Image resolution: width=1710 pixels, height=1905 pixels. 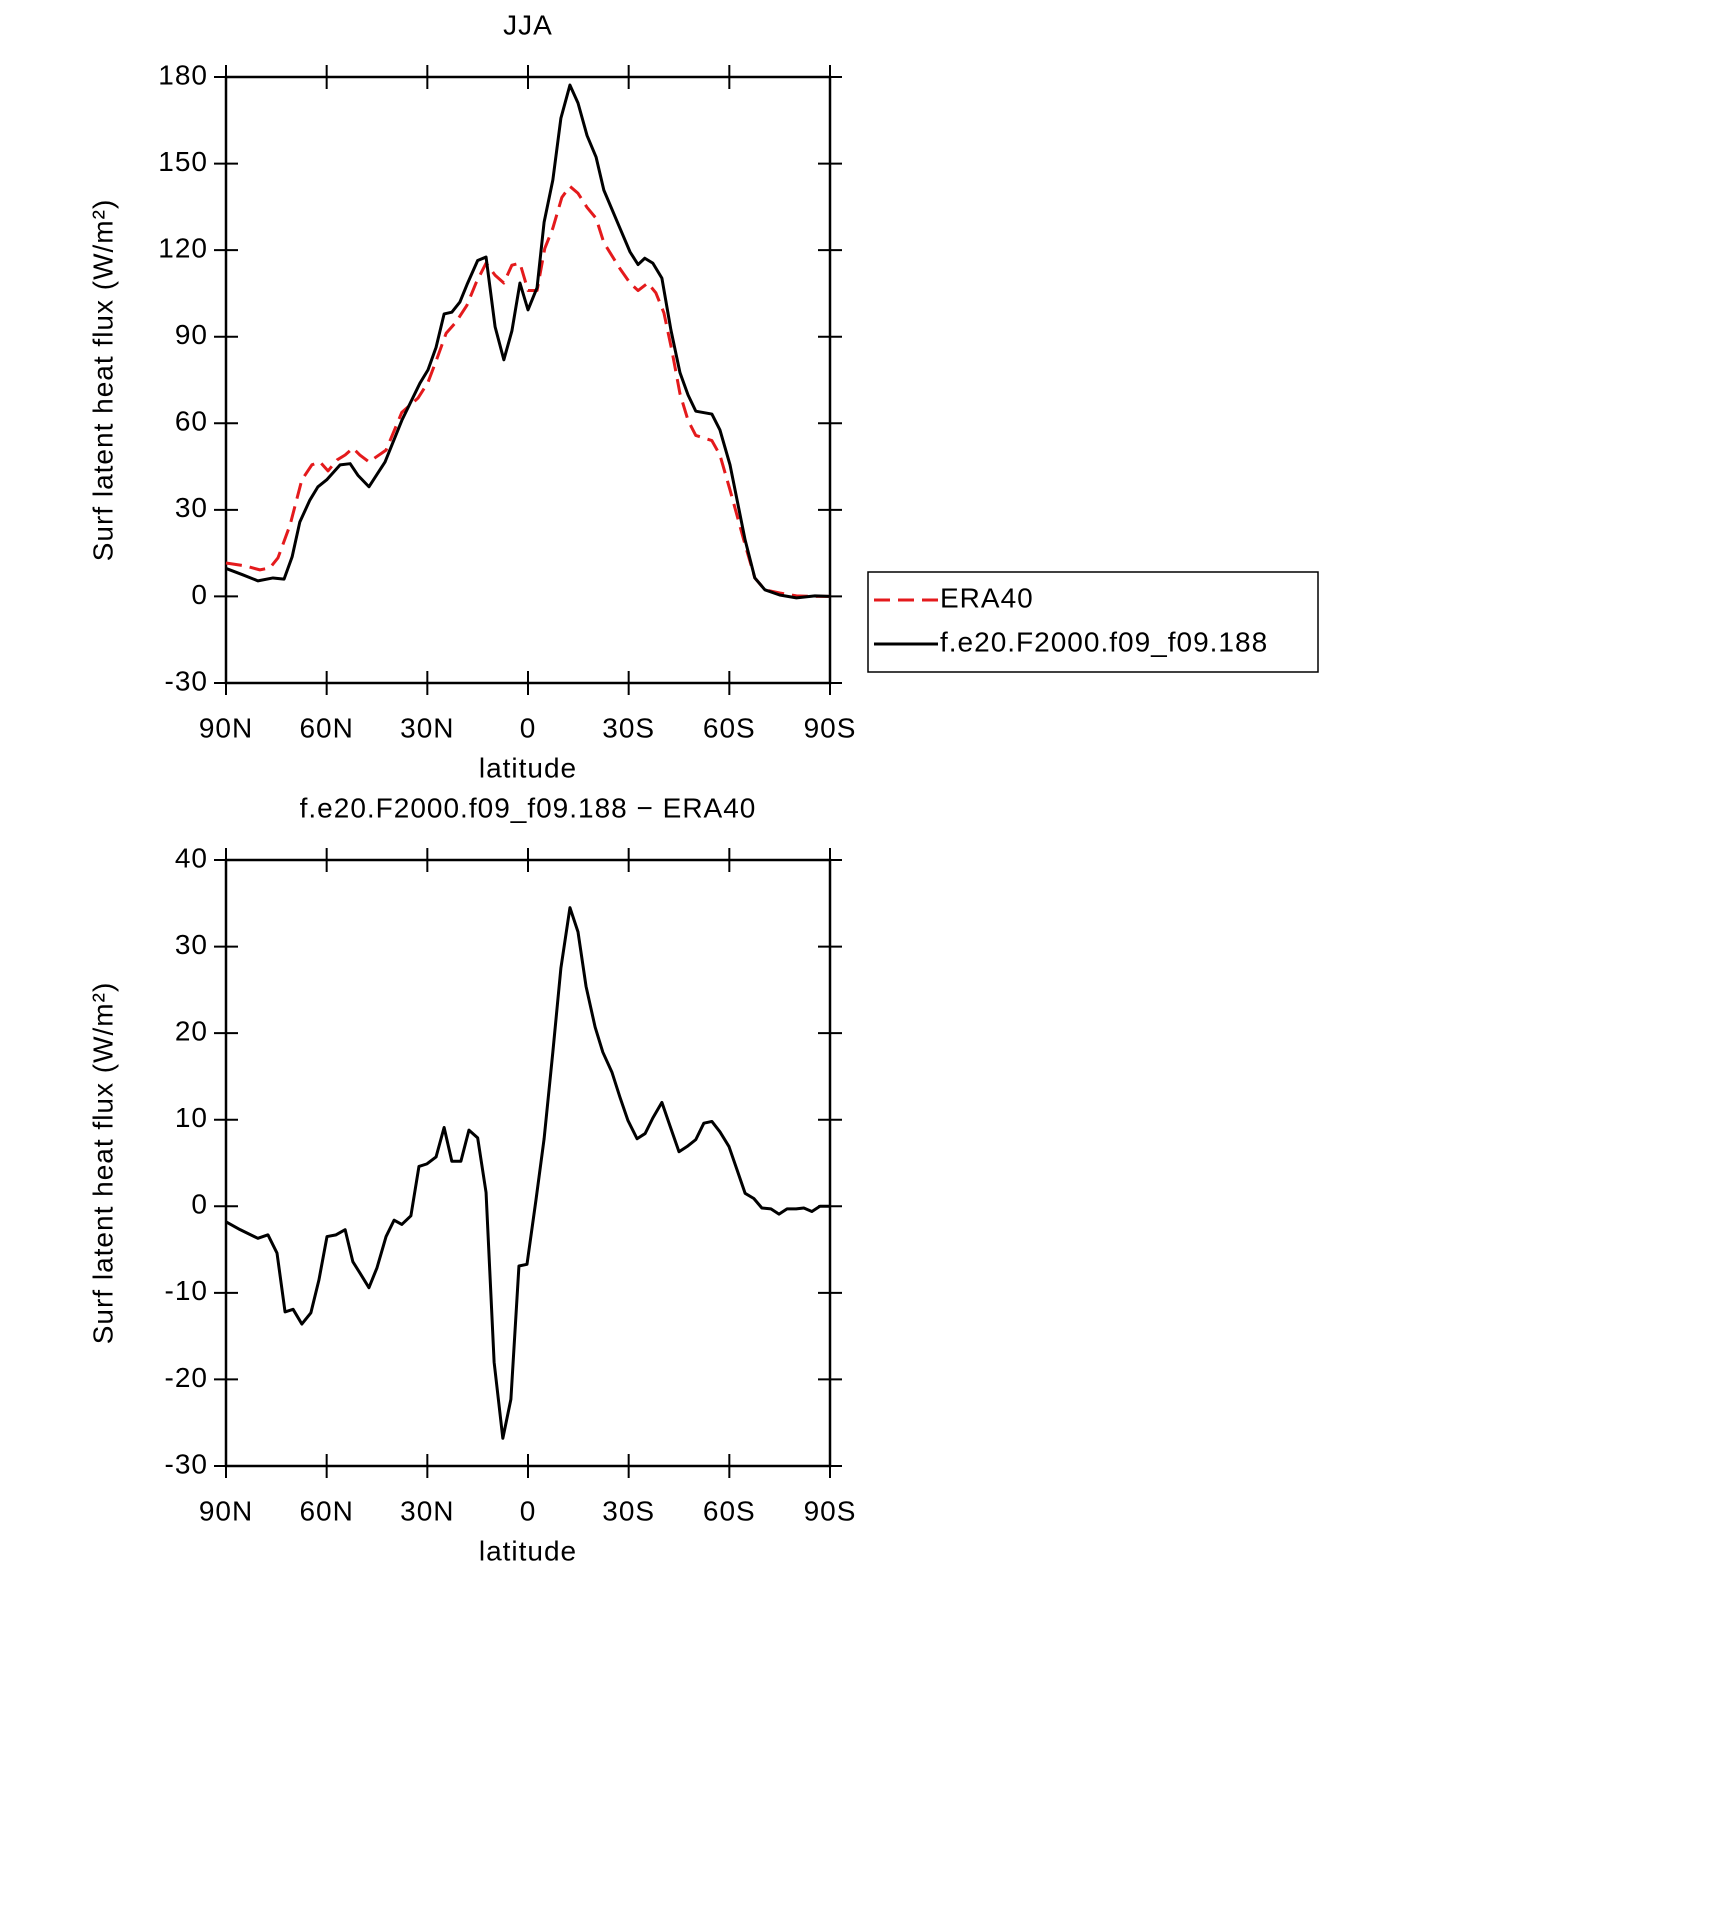 What do you see at coordinates (191, 421) in the screenshot?
I see `y-tick-label: 60` at bounding box center [191, 421].